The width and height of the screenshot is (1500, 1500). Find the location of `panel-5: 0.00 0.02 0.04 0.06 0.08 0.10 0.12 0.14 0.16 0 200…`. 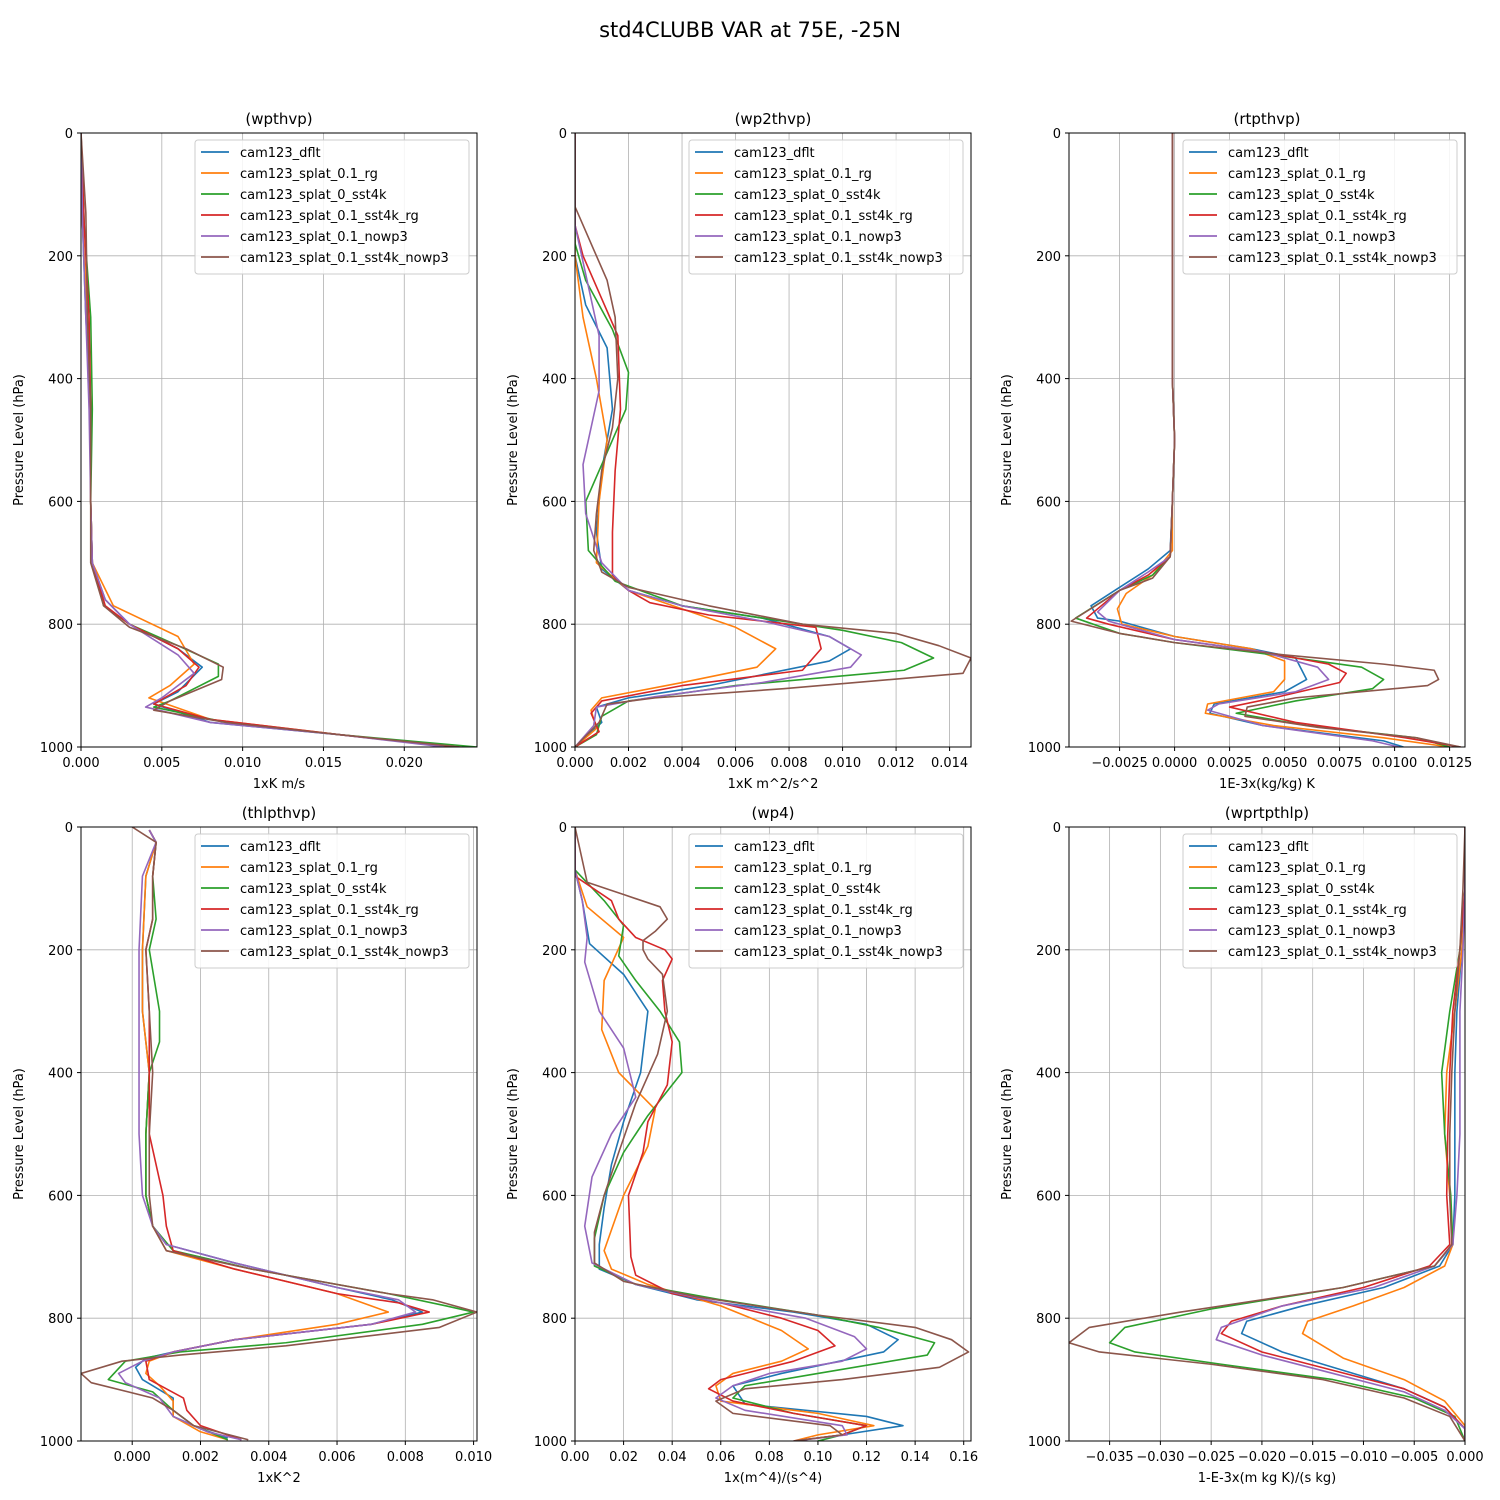

panel-5: 0.00 0.02 0.04 0.06 0.08 0.10 0.12 0.14 0.16 0 200… is located at coordinates (742, 1145).